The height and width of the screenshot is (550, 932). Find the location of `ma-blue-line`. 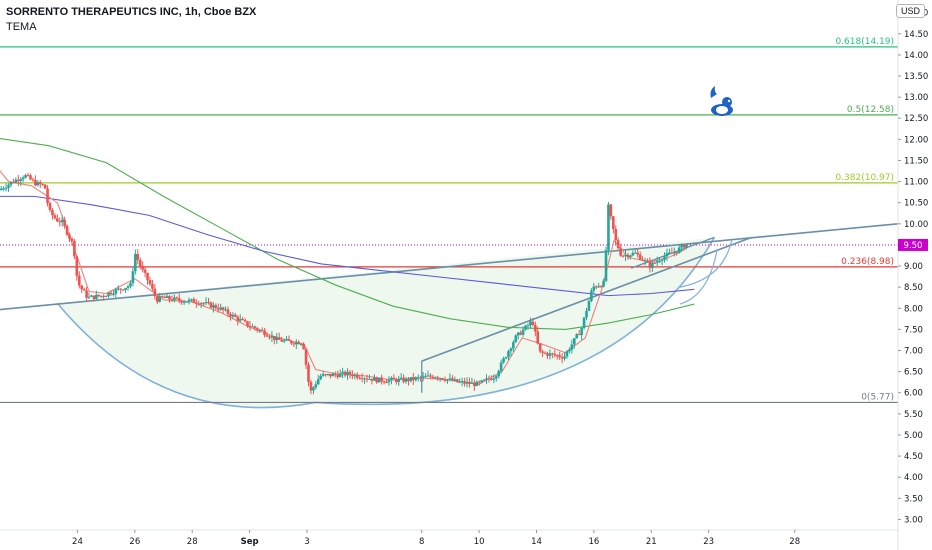

ma-blue-line is located at coordinates (347, 246).